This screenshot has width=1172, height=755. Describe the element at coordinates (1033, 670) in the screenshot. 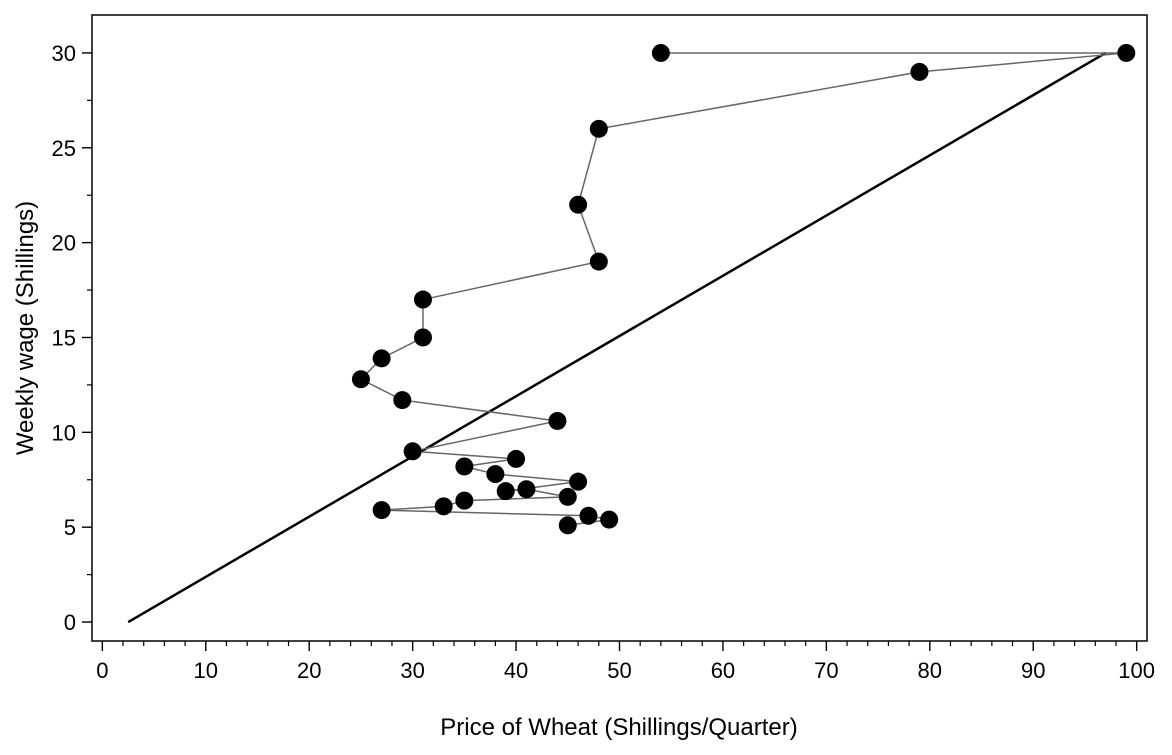

I see `x-tick-label: 90` at that location.